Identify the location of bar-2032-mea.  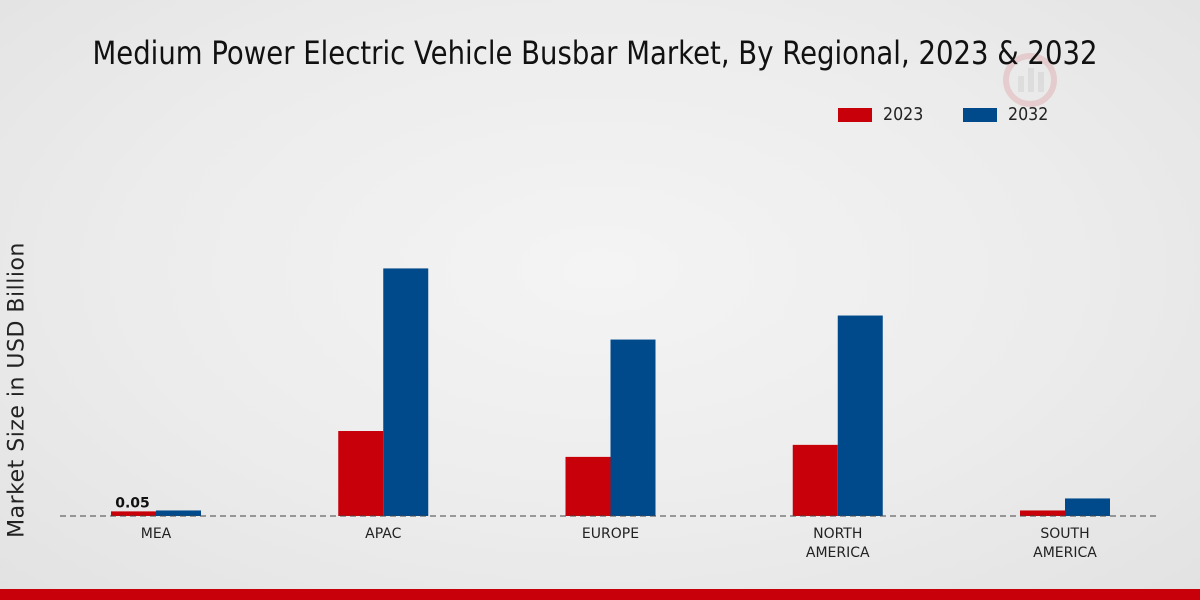
(178, 513).